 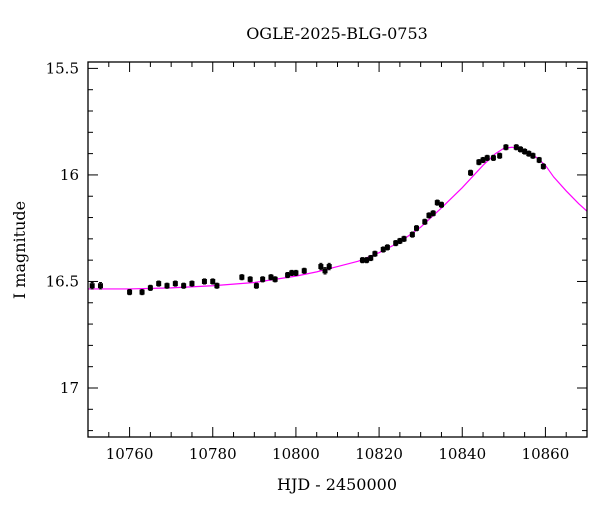 I want to click on y-tick-label: 15.5, so click(x=62, y=68).